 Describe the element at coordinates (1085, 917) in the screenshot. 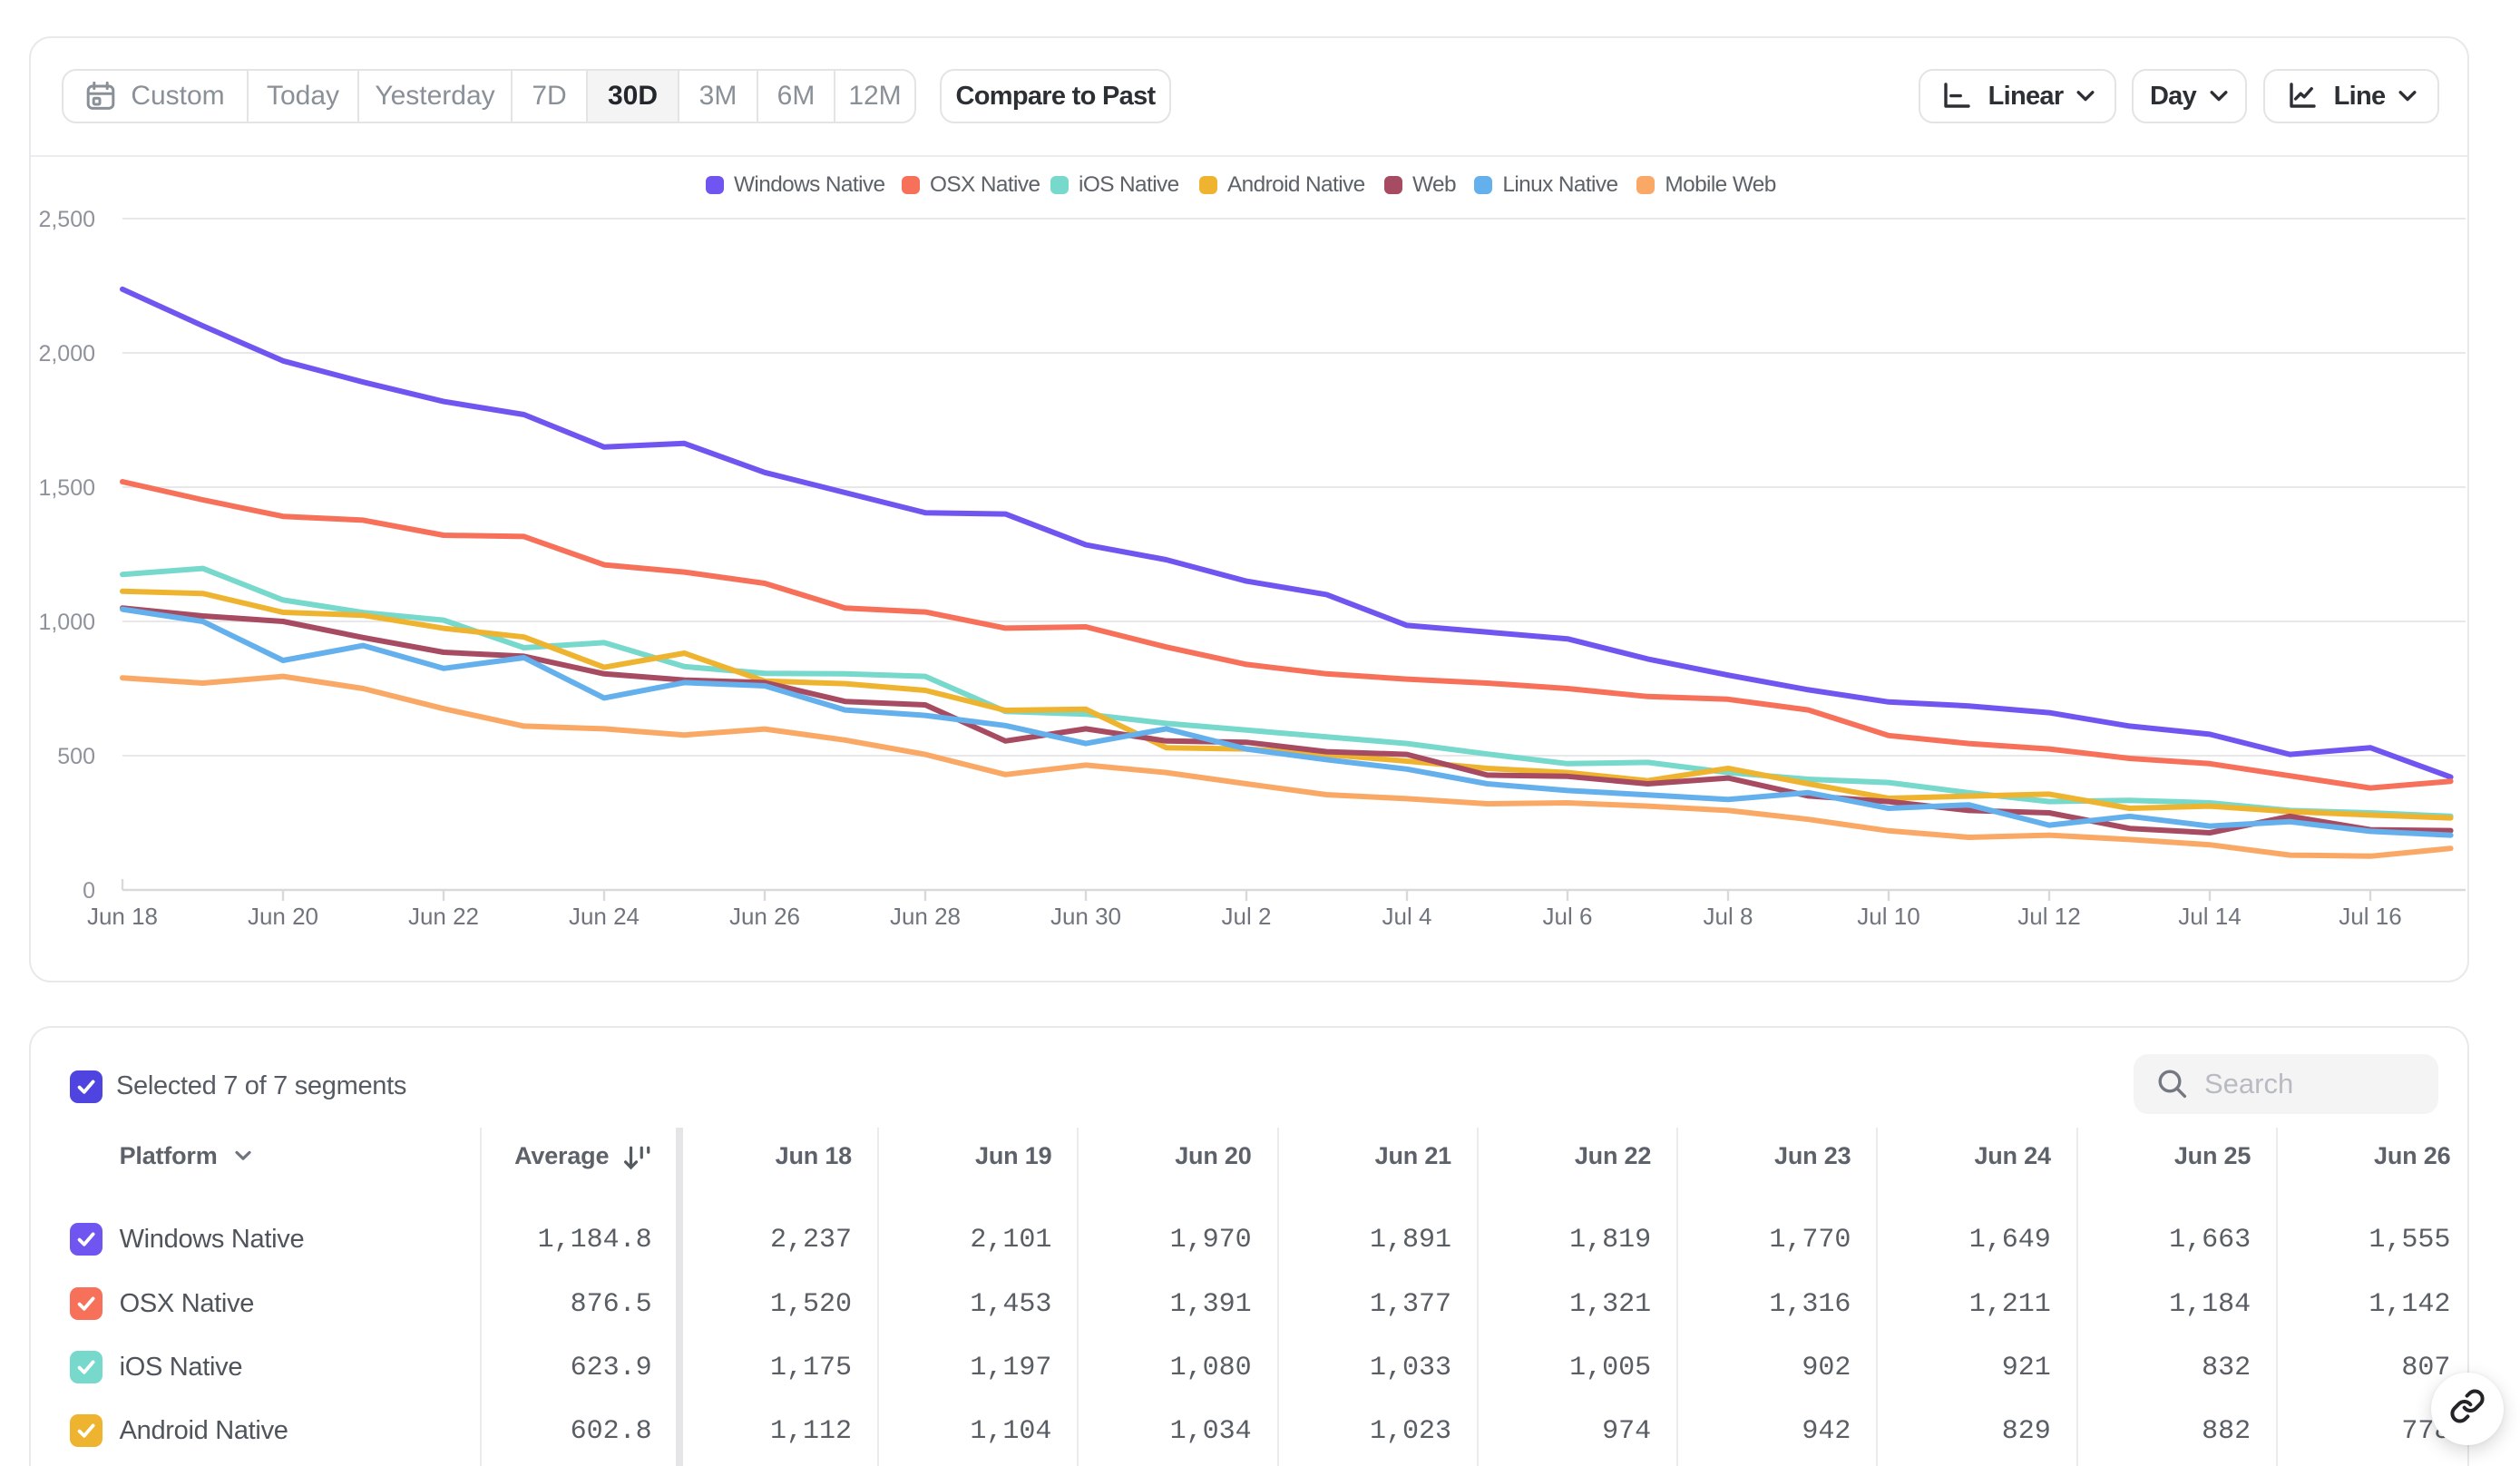

I see `svg-text: Jun 30` at that location.